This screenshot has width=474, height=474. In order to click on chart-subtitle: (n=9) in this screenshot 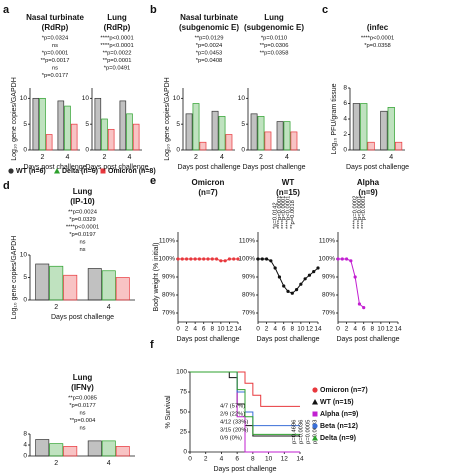, I will do `click(368, 192)`.